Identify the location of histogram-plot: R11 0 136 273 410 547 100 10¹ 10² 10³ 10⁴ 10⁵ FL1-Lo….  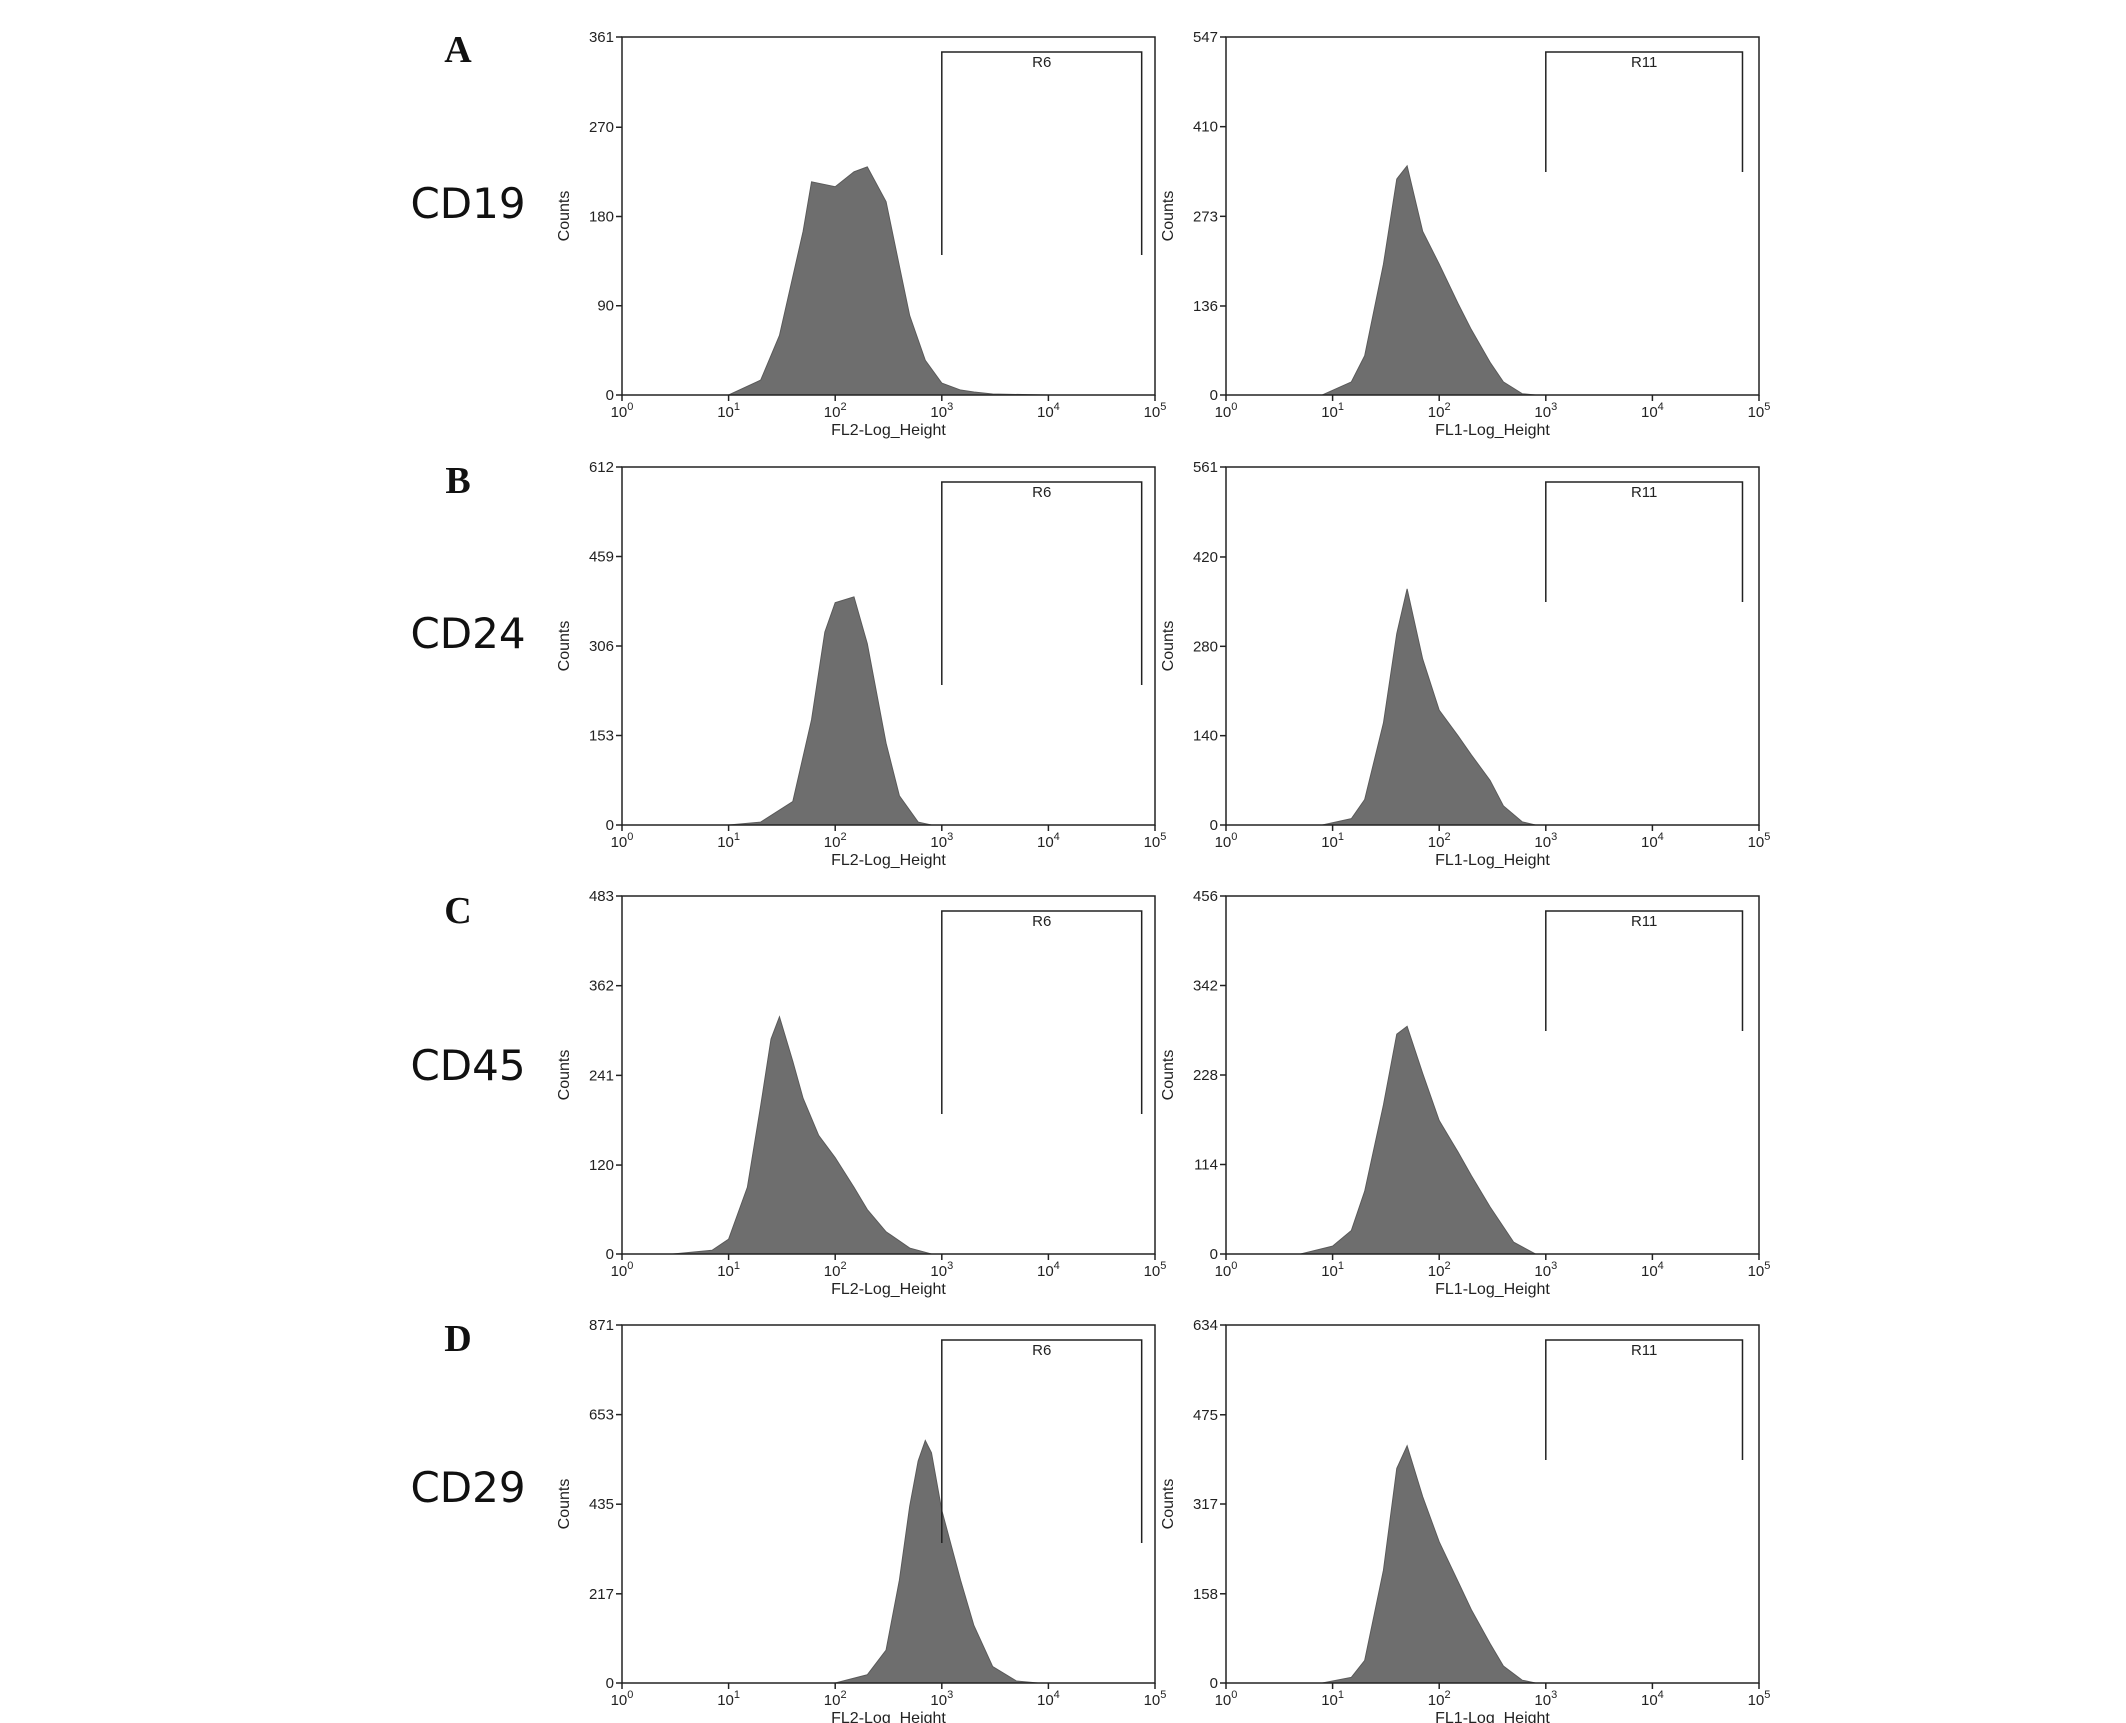
(1465, 234).